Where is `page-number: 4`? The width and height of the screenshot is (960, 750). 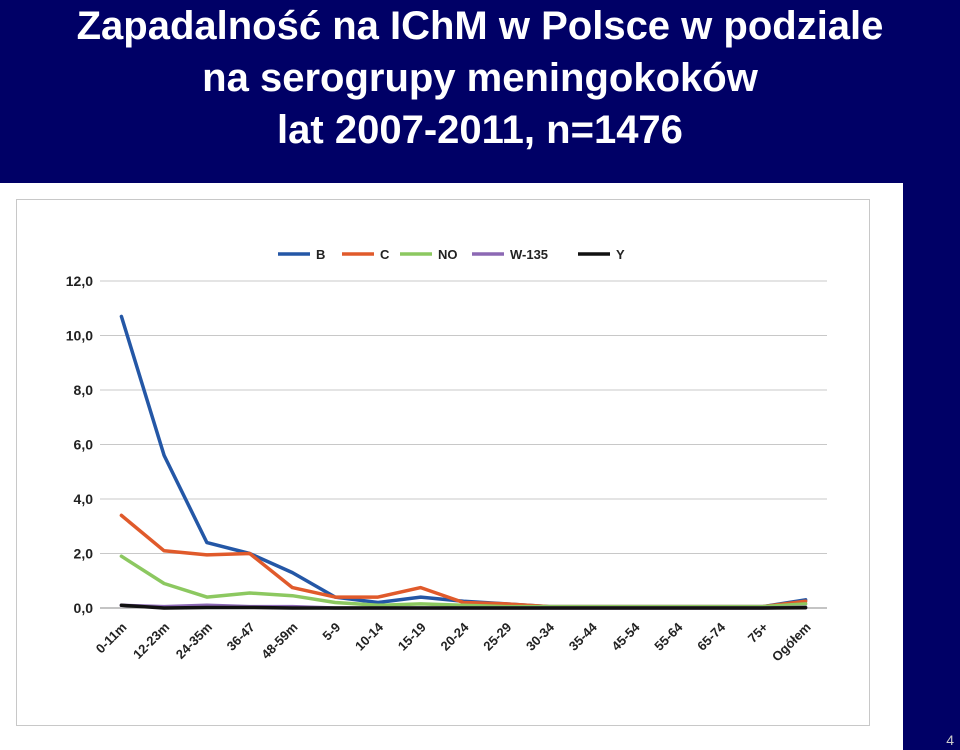
page-number: 4 is located at coordinates (950, 740).